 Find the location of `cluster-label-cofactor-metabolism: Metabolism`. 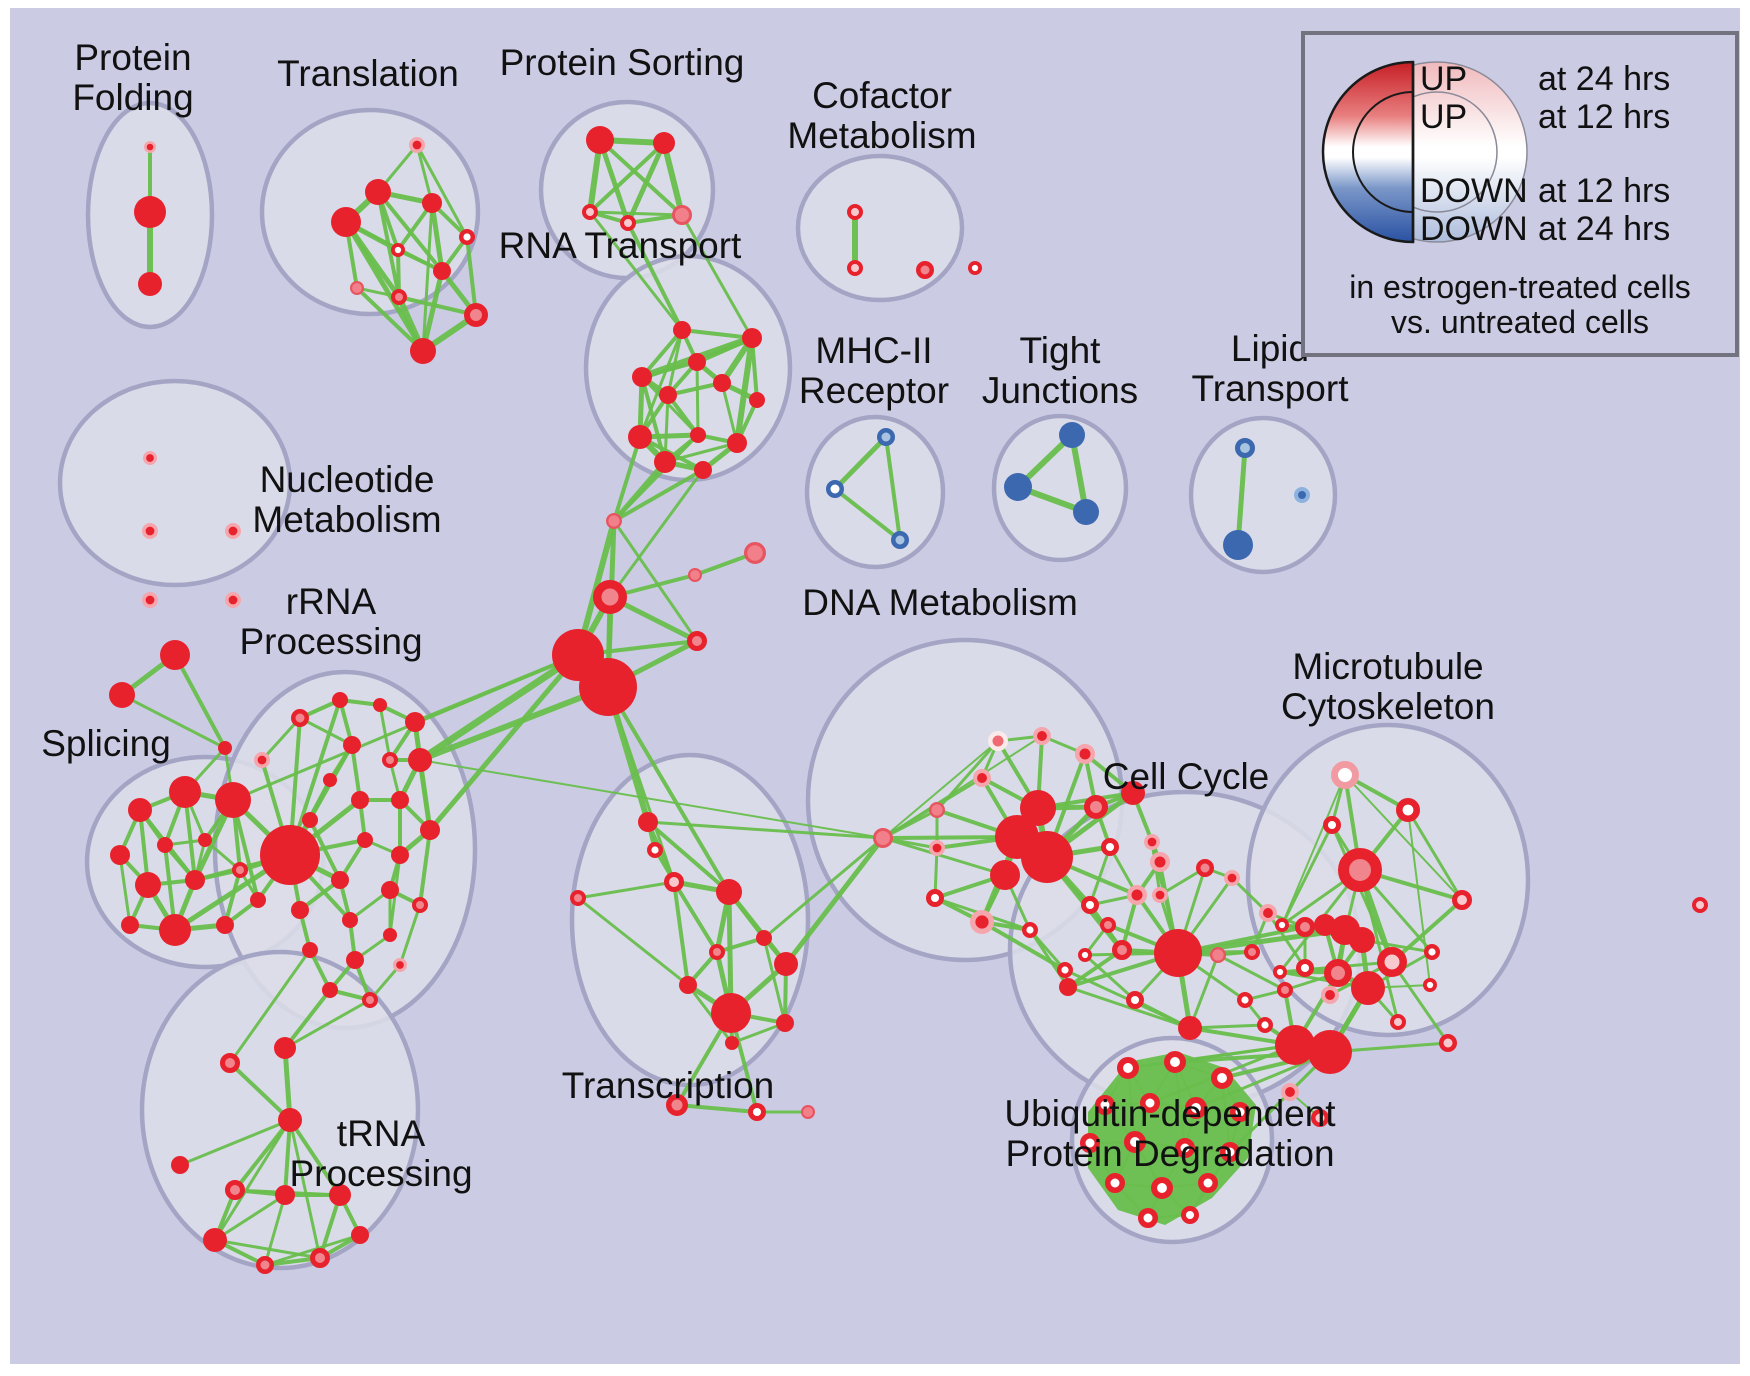

cluster-label-cofactor-metabolism: Metabolism is located at coordinates (881, 135).